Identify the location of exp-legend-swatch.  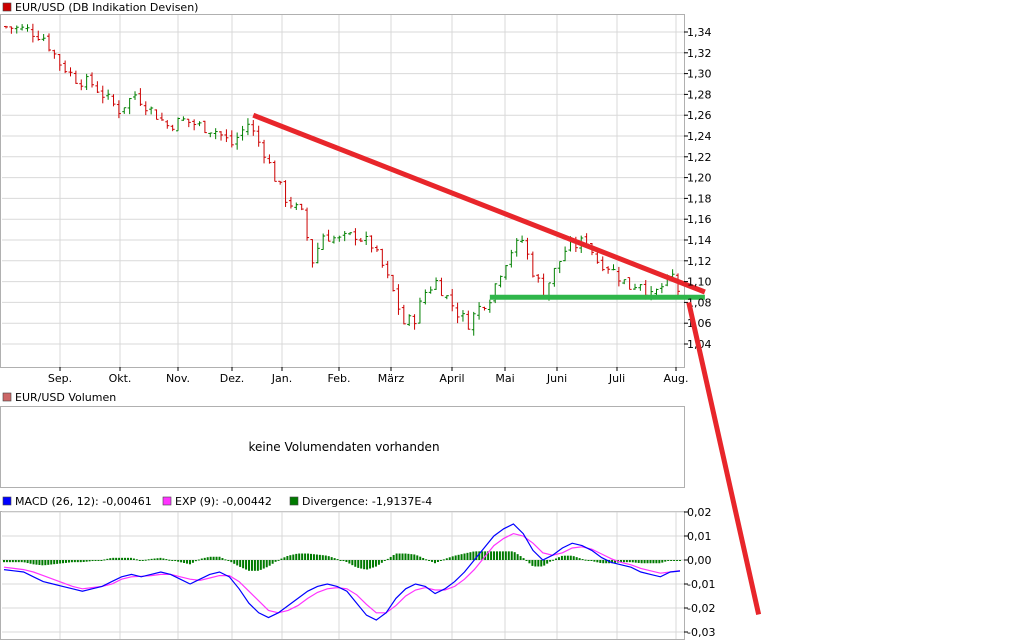
(167, 501).